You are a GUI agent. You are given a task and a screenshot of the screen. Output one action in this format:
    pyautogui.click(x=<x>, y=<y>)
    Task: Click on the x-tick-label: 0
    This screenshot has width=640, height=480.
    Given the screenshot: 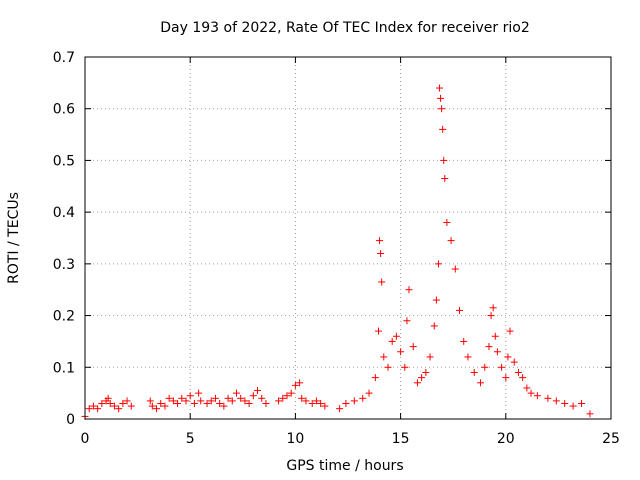 What is the action you would take?
    pyautogui.click(x=85, y=439)
    